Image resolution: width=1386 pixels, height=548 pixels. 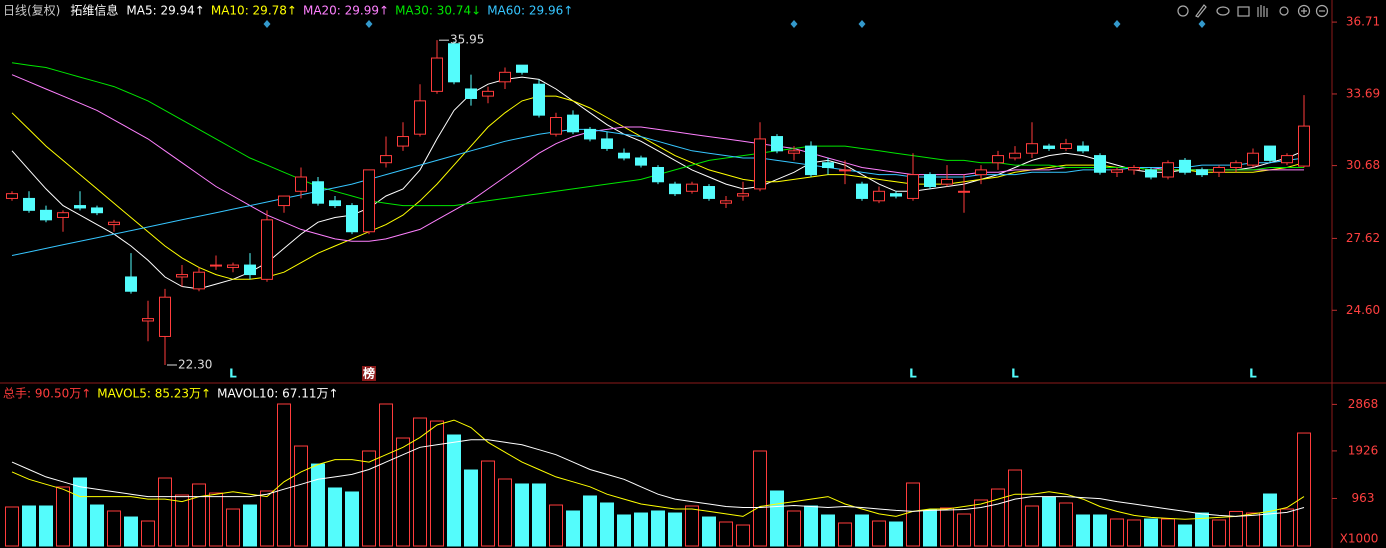 I want to click on search-icon, so click(x=1284, y=11).